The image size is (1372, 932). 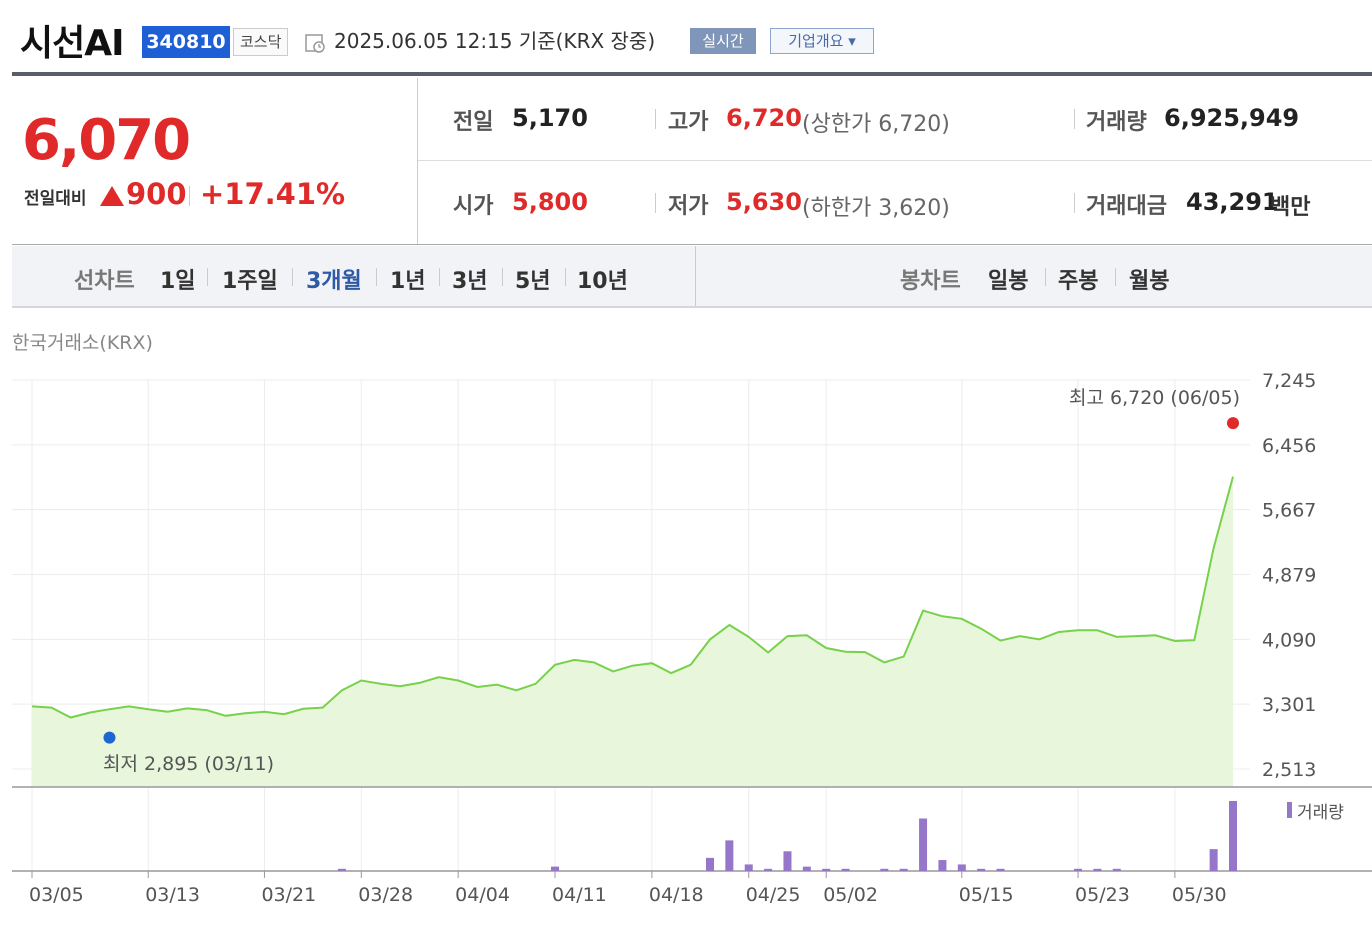 I want to click on company-overview-dropdown: 기업개요 ▾, so click(x=822, y=41).